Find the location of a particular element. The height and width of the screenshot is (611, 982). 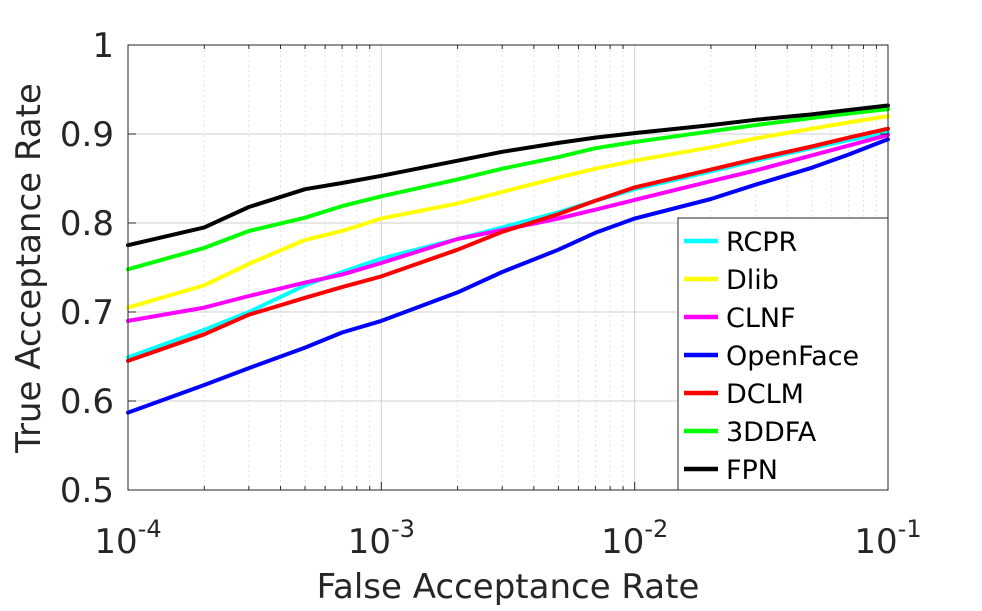

y-tick-label: 0.5 is located at coordinates (87, 491).